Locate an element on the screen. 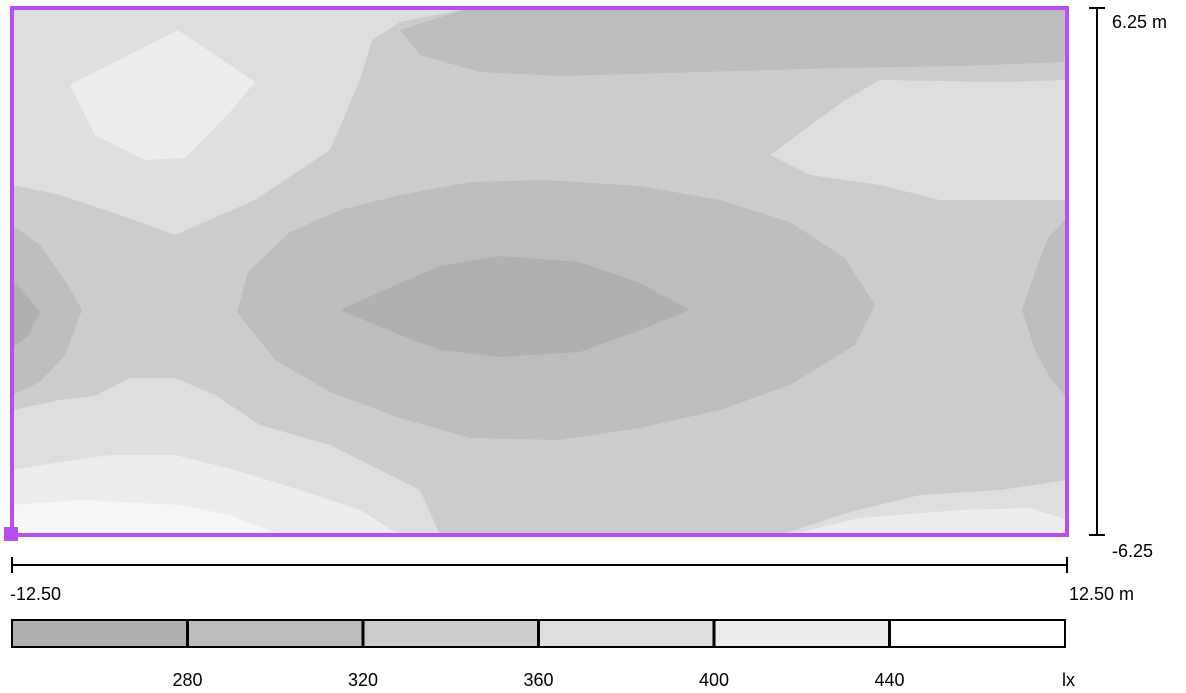 The height and width of the screenshot is (693, 1186). contour-band-bottom-right-inner is located at coordinates (928, 521).